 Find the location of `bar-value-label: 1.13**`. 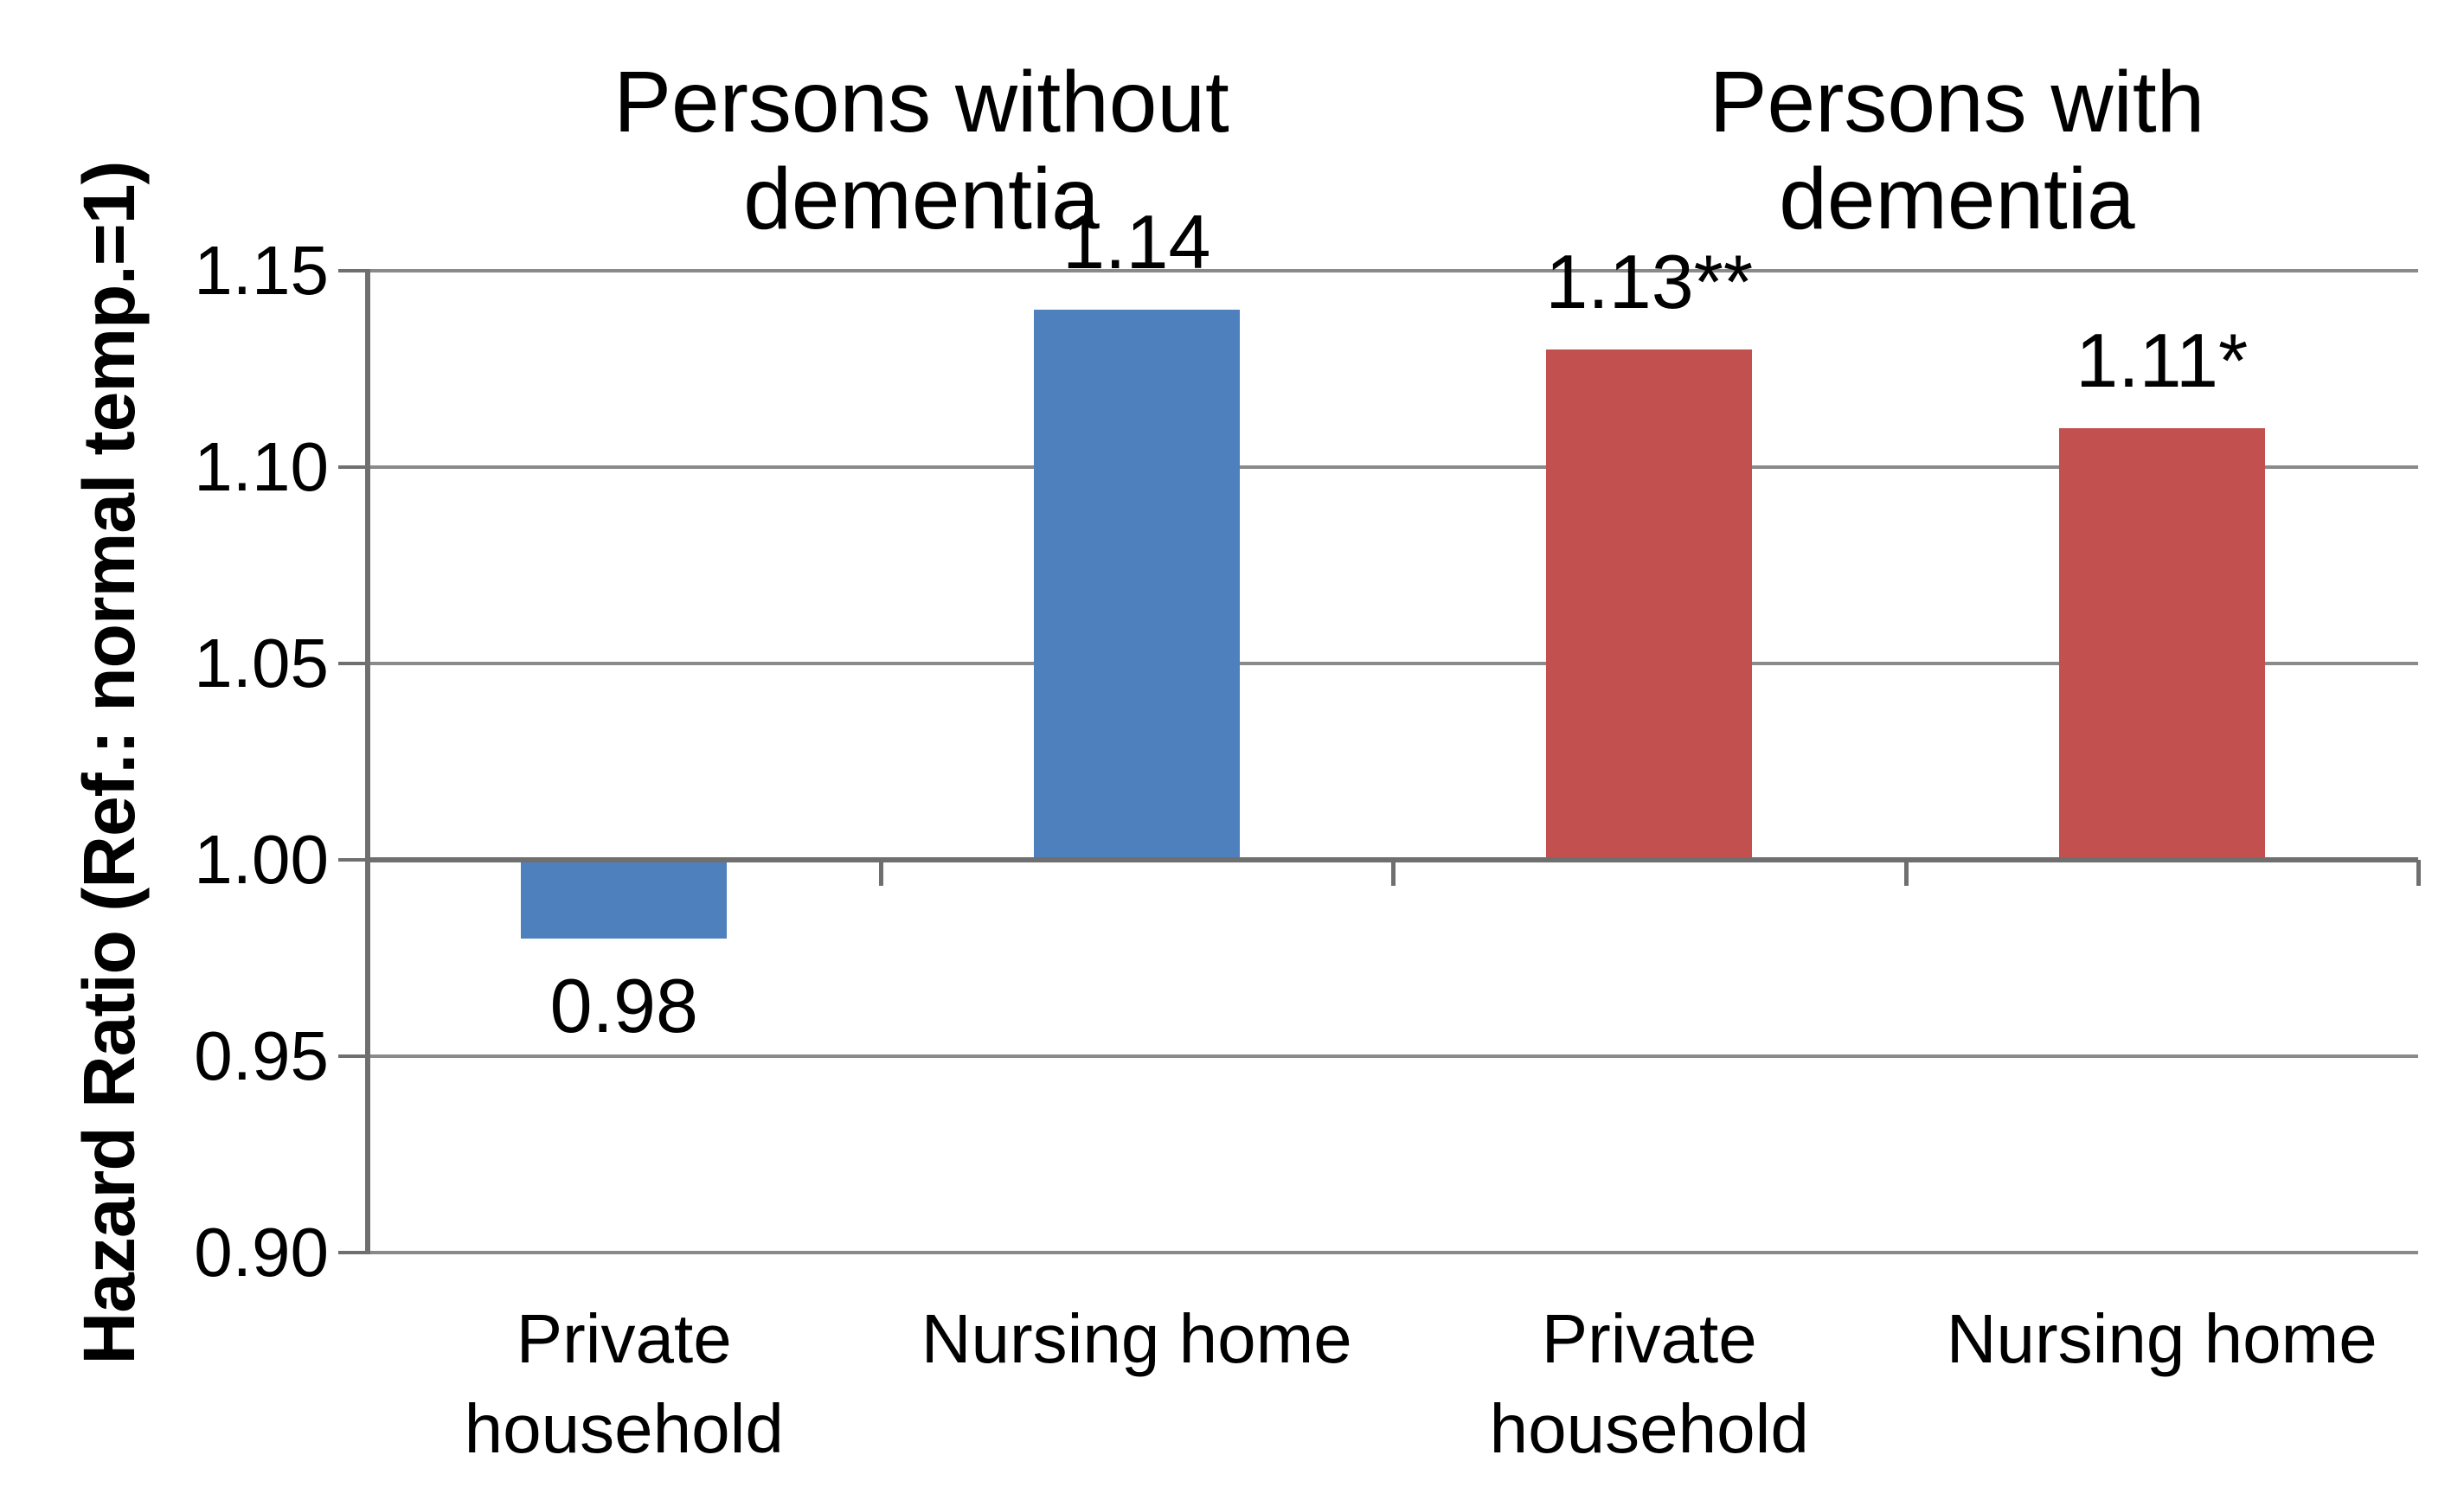

bar-value-label: 1.13** is located at coordinates (1649, 281).